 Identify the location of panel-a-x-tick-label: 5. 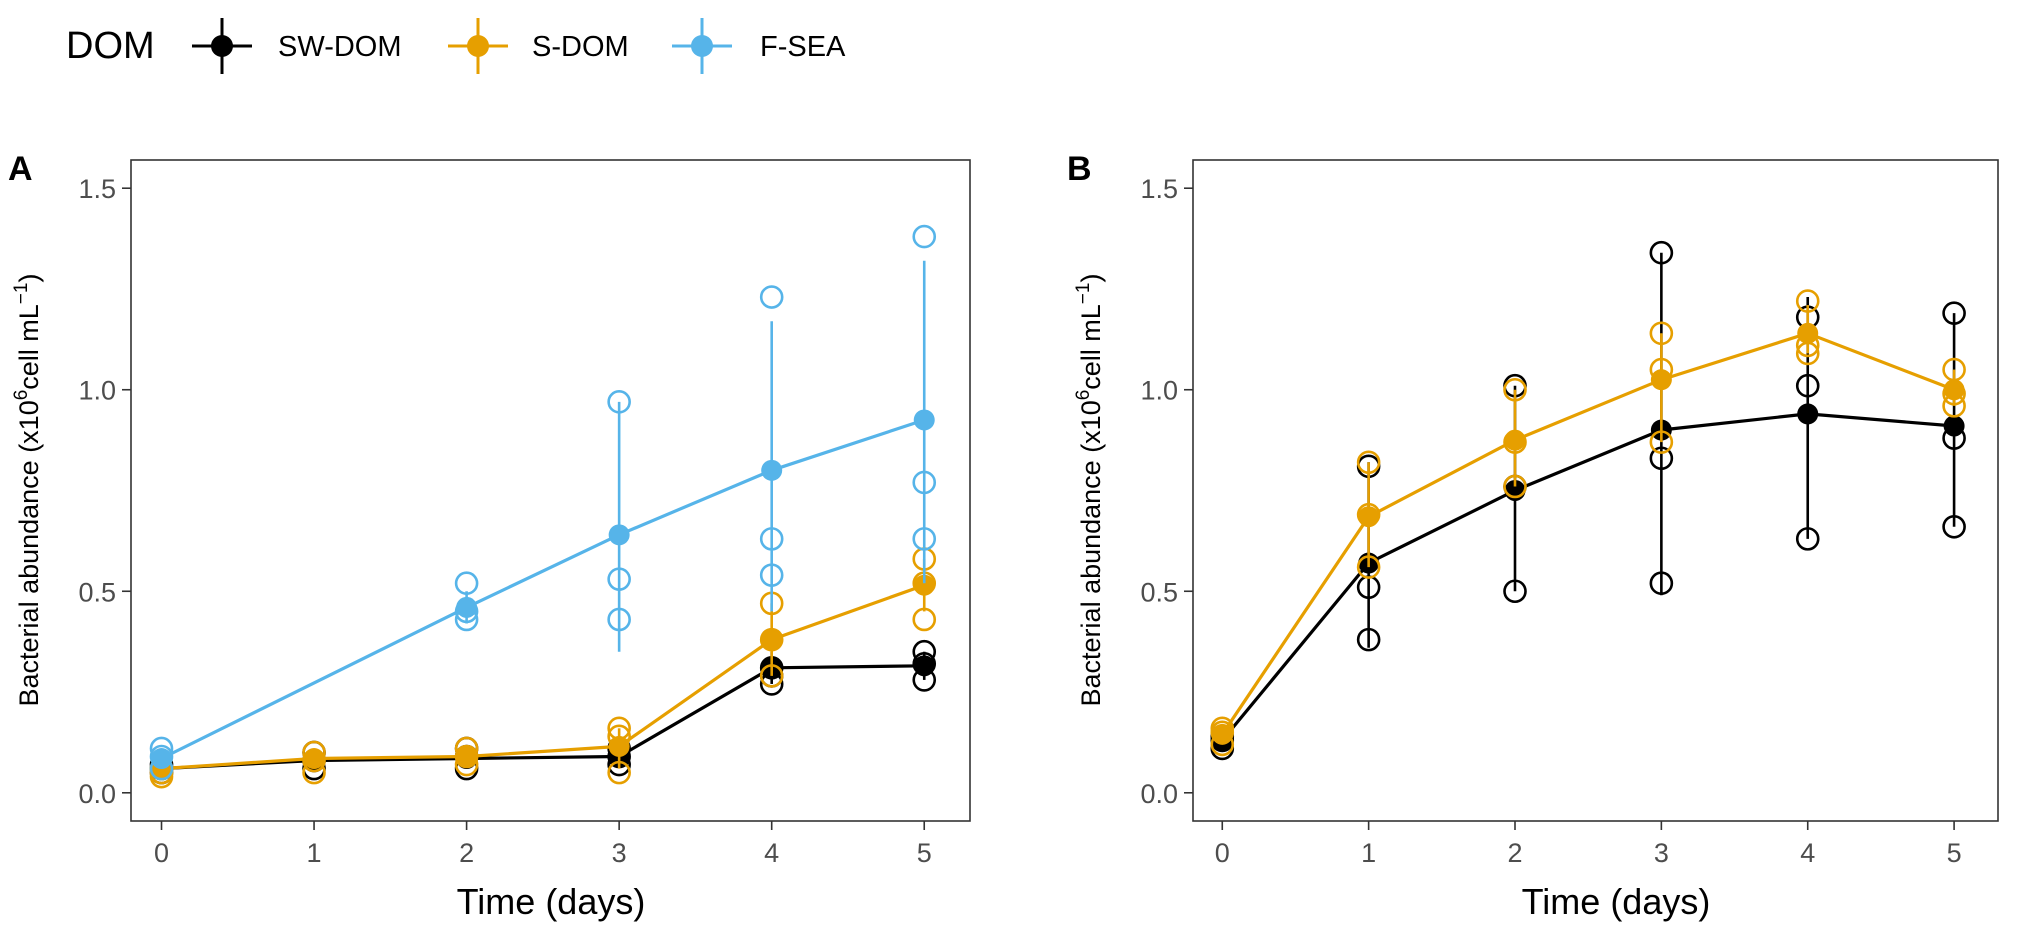
(924, 853).